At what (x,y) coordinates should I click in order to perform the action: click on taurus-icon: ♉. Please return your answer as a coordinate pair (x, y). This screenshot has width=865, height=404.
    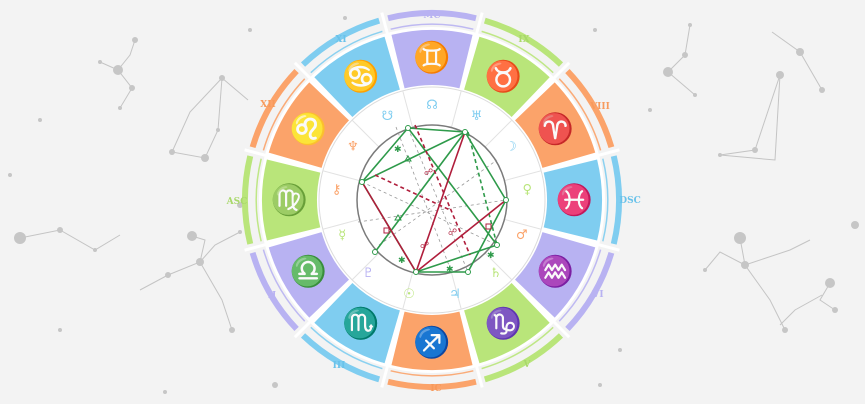
    Looking at the image, I should click on (503, 77).